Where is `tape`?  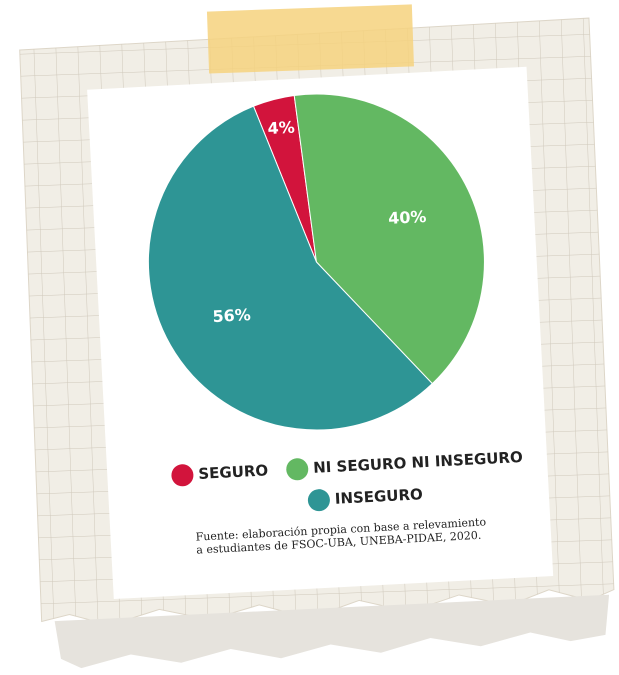
tape is located at coordinates (310, 39).